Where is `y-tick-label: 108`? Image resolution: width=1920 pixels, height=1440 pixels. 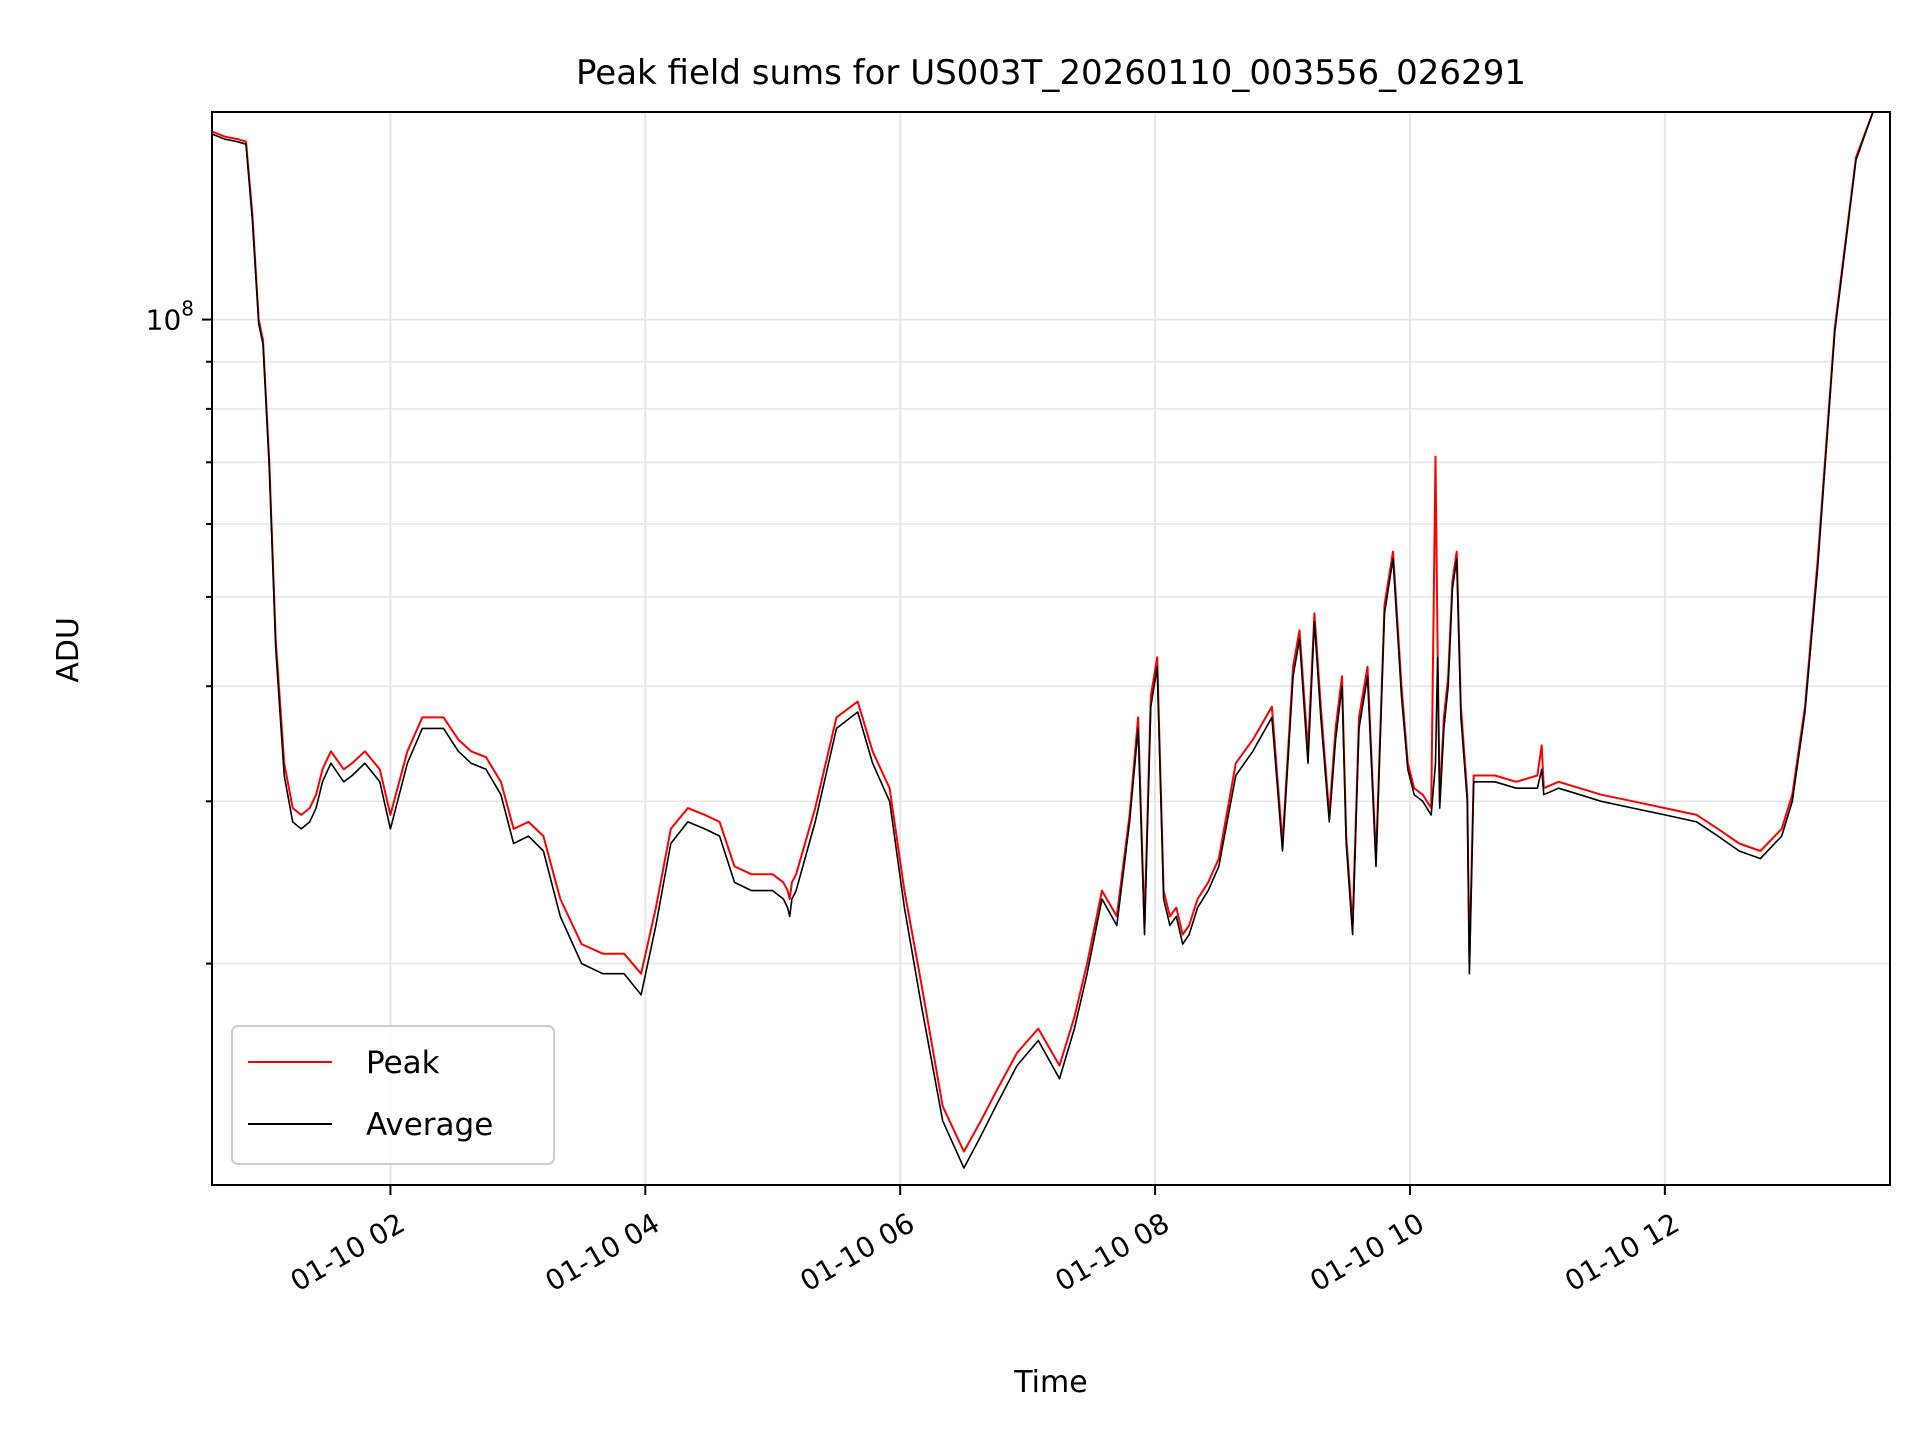 y-tick-label: 108 is located at coordinates (170, 317).